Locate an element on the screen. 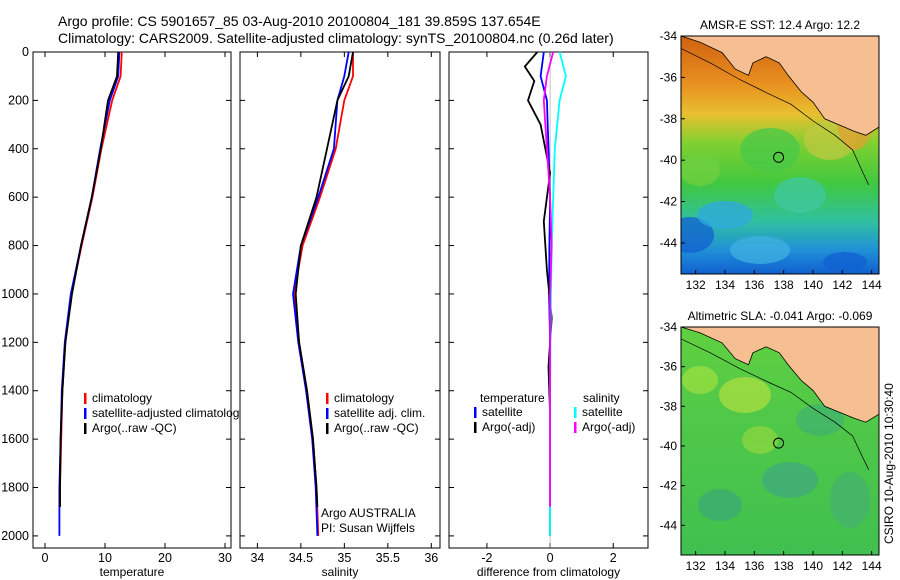  sla_map-xtick-label: 132 is located at coordinates (696, 566).